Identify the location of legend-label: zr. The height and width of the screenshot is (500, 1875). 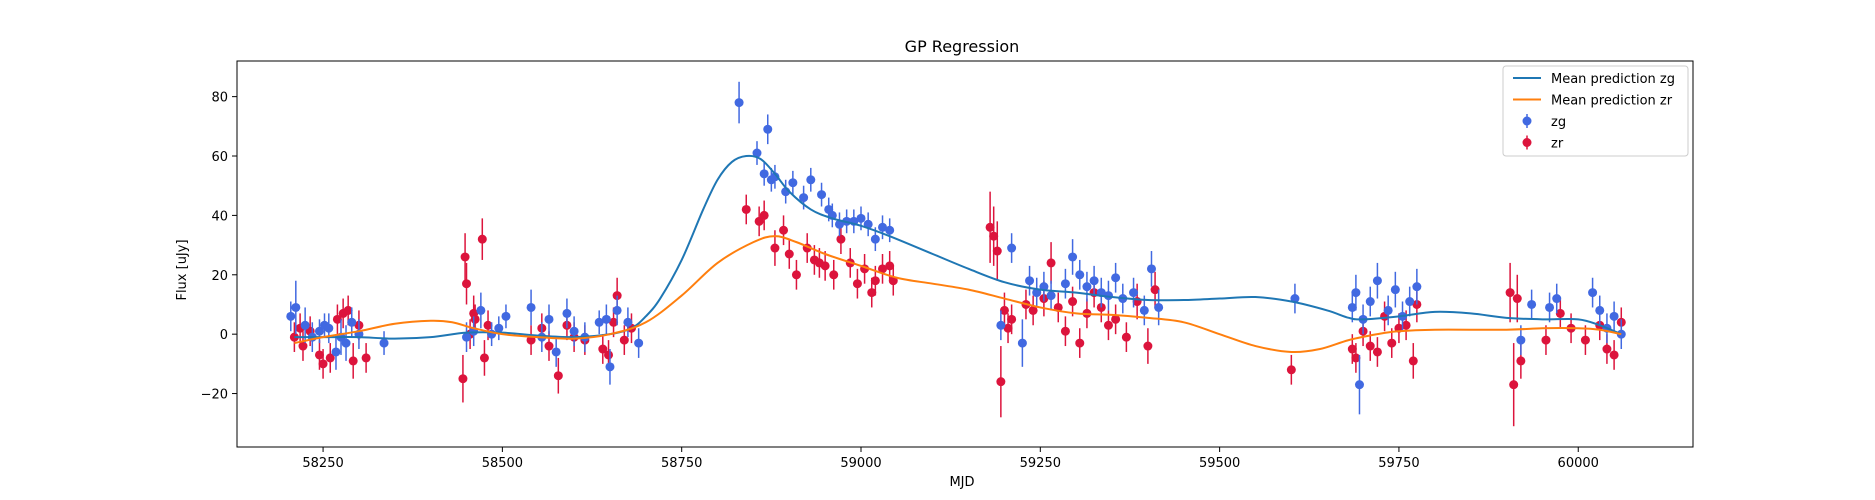
(1557, 144).